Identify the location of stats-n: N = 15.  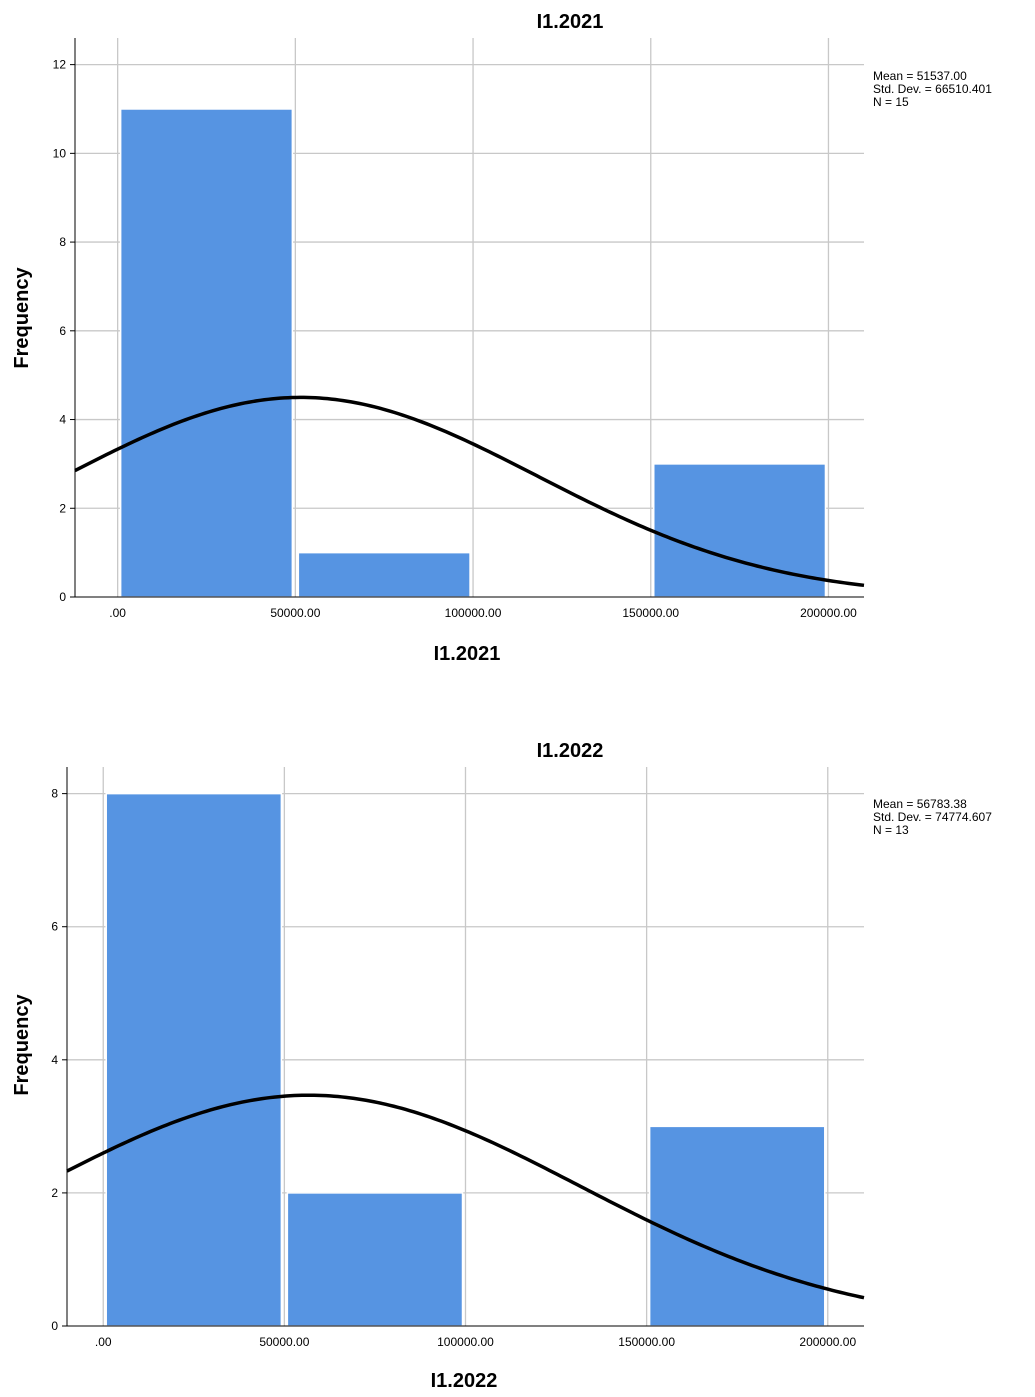
(891, 102).